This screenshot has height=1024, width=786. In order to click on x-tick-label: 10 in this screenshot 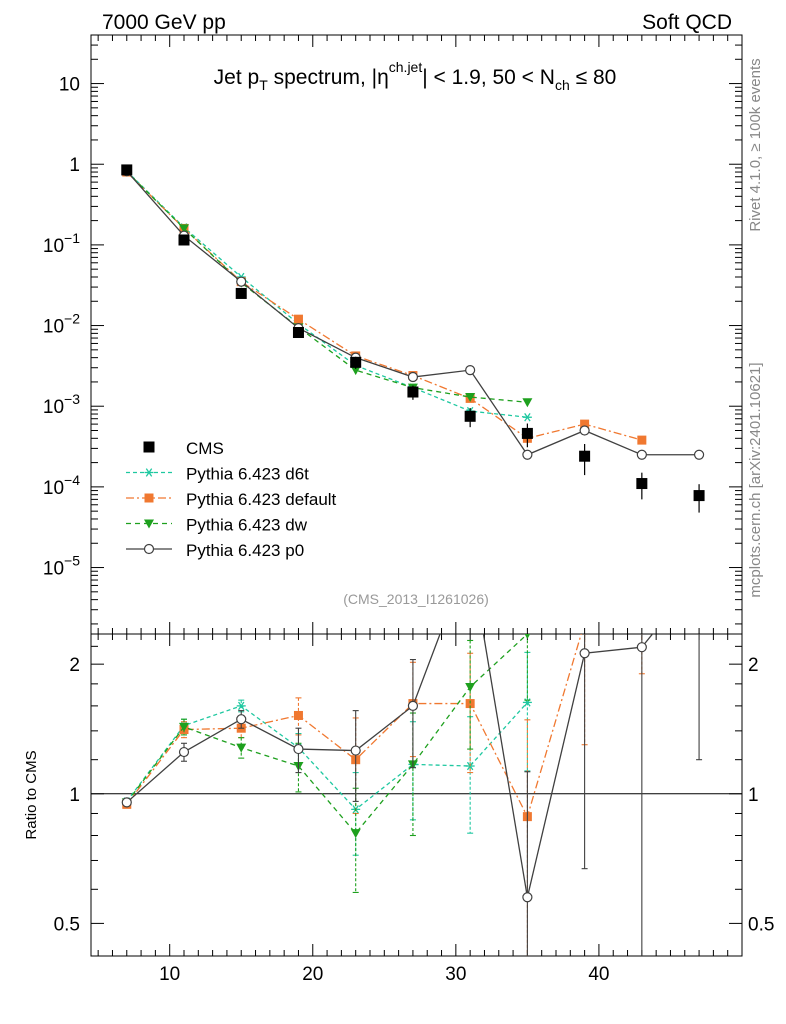, I will do `click(169, 974)`.